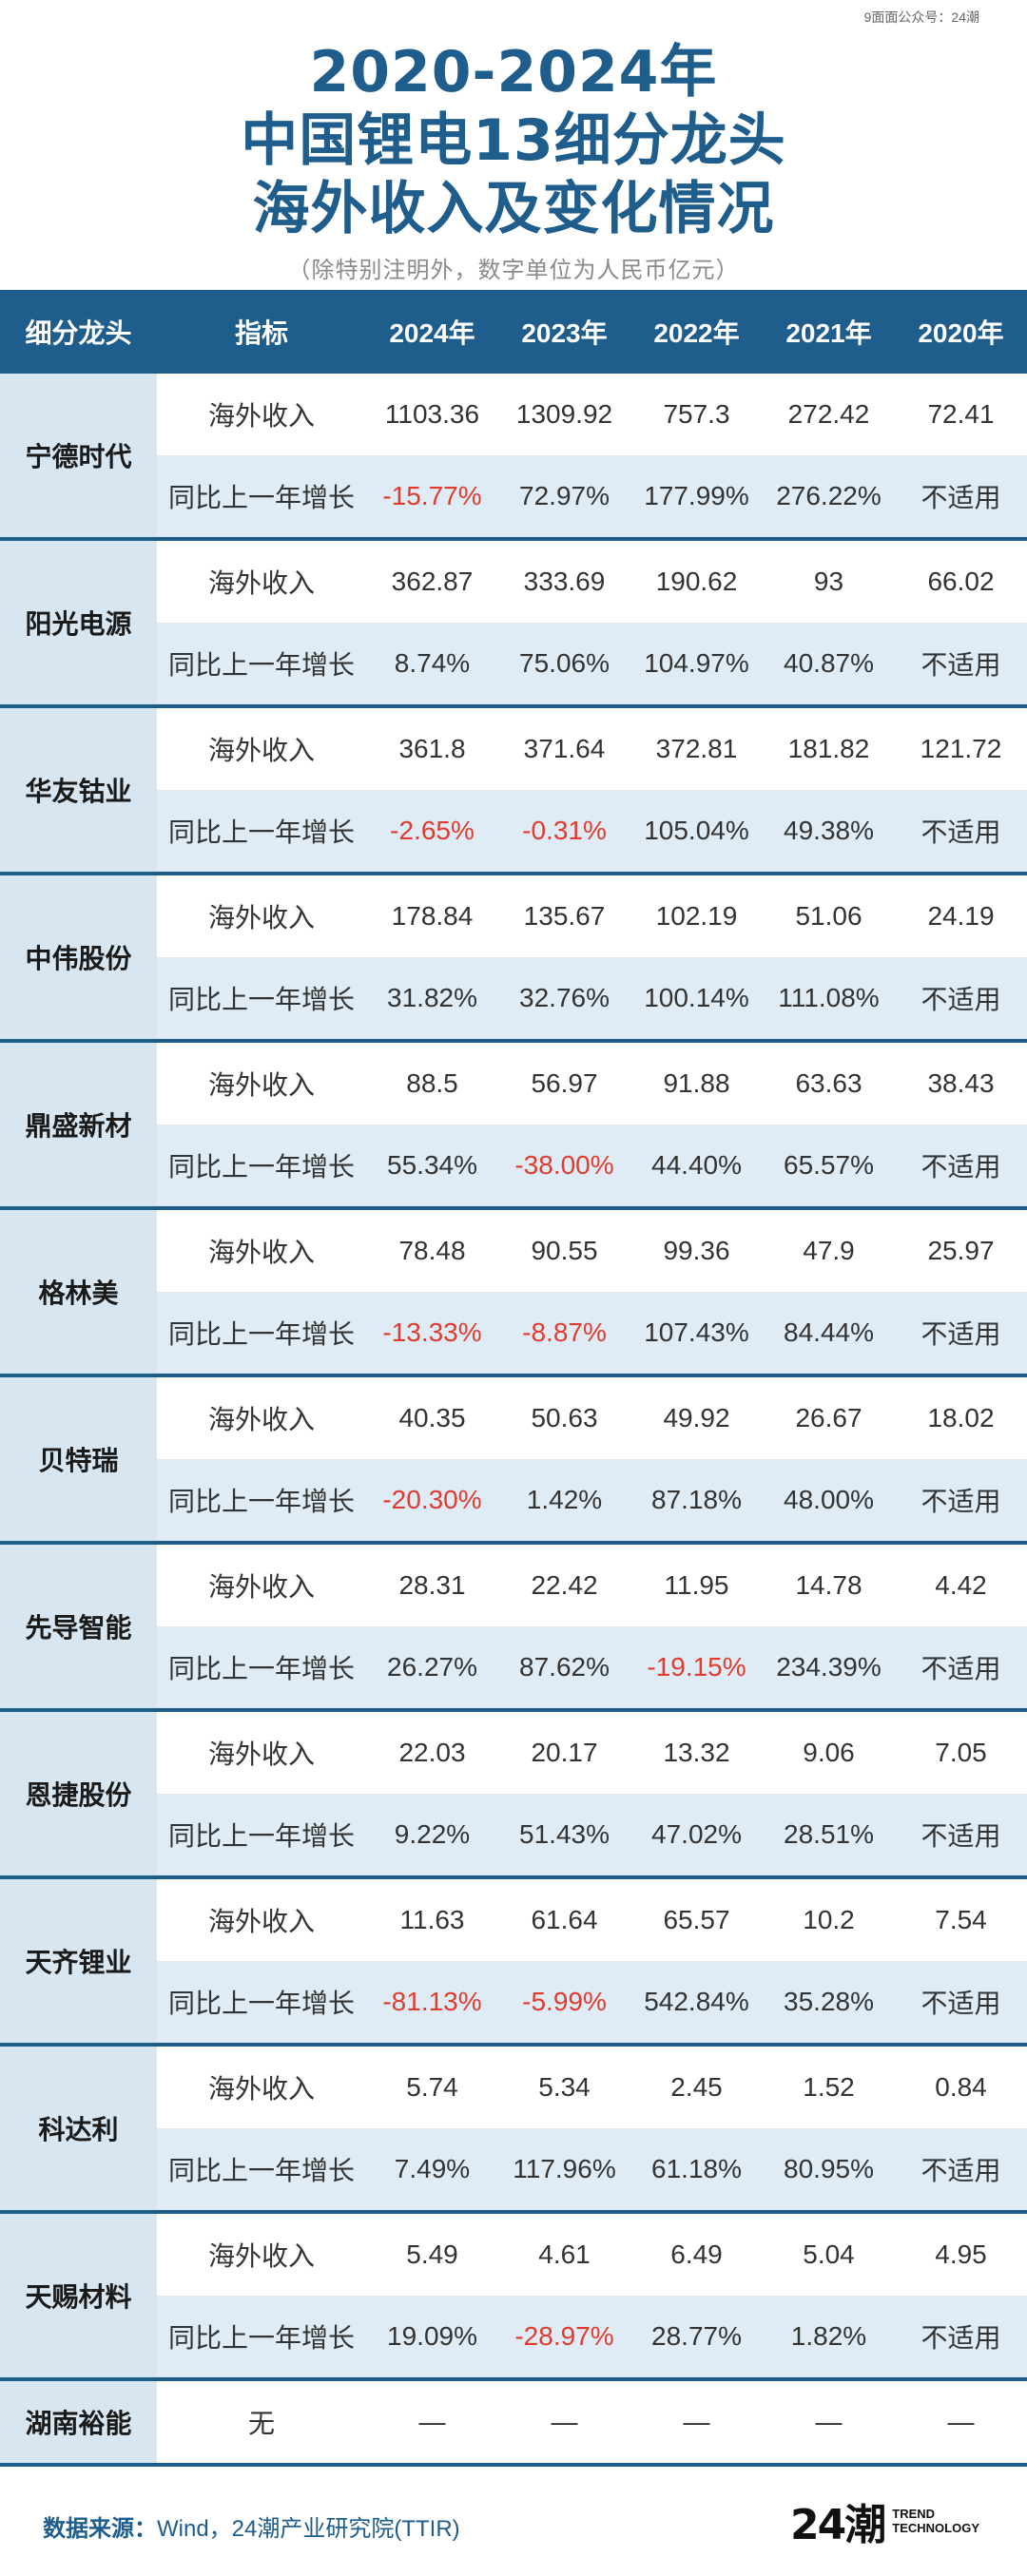  Describe the element at coordinates (78, 959) in the screenshot. I see `company-name: 中伟股份` at that location.